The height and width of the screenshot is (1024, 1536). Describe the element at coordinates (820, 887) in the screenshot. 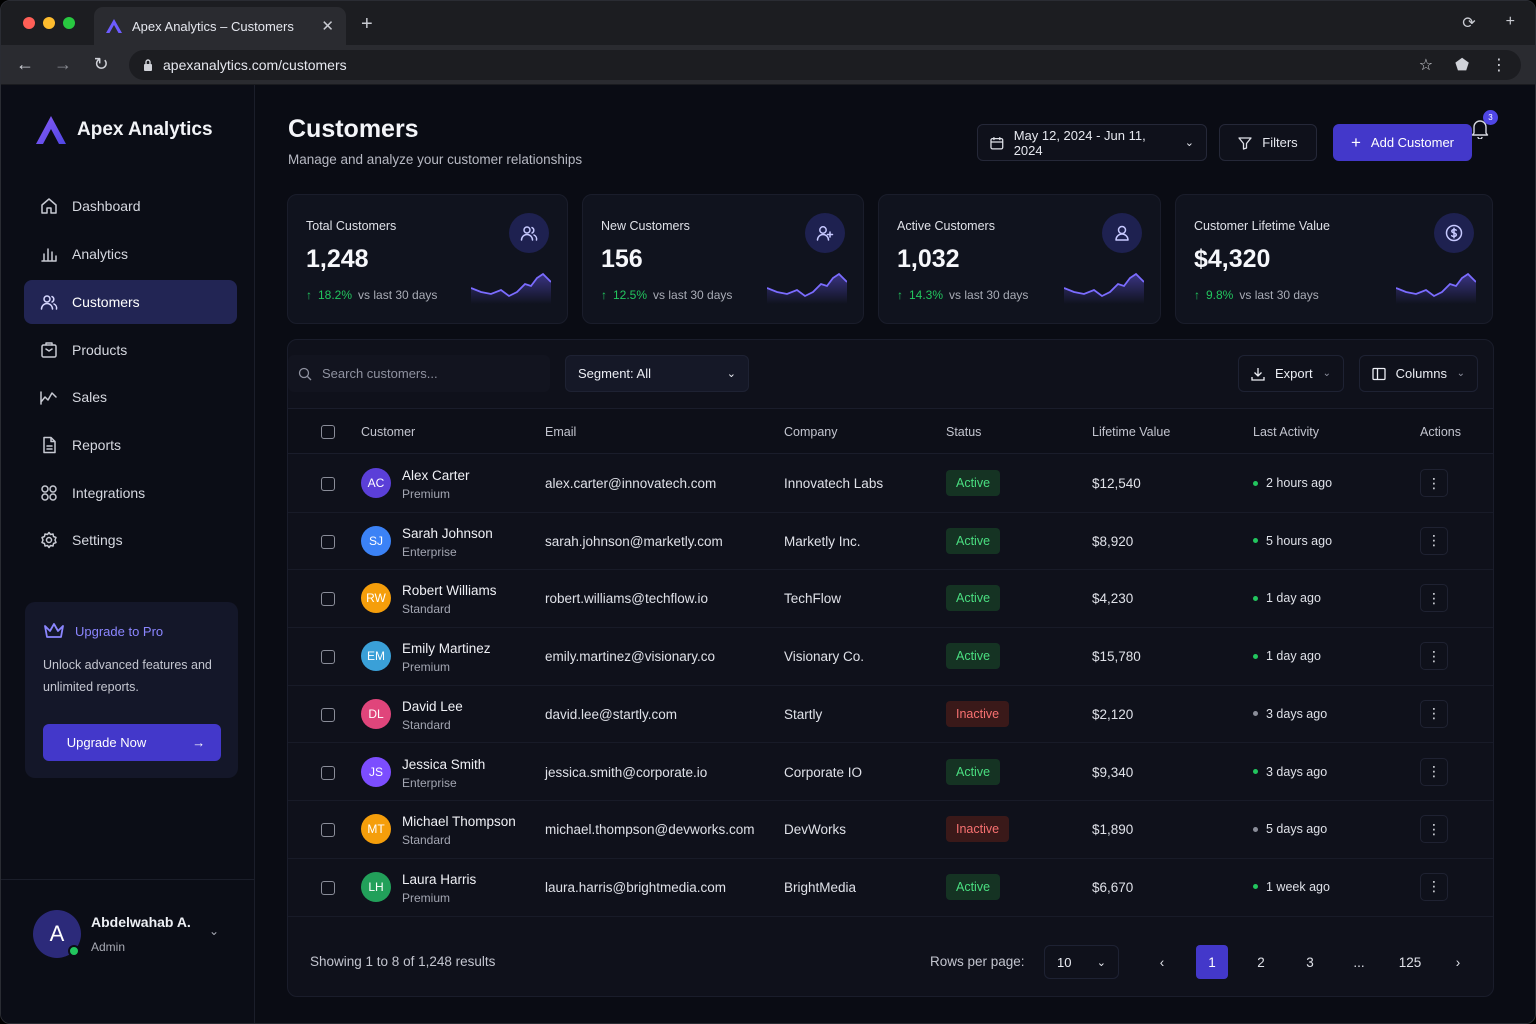

I see `customer-company: BrightMedia` at that location.